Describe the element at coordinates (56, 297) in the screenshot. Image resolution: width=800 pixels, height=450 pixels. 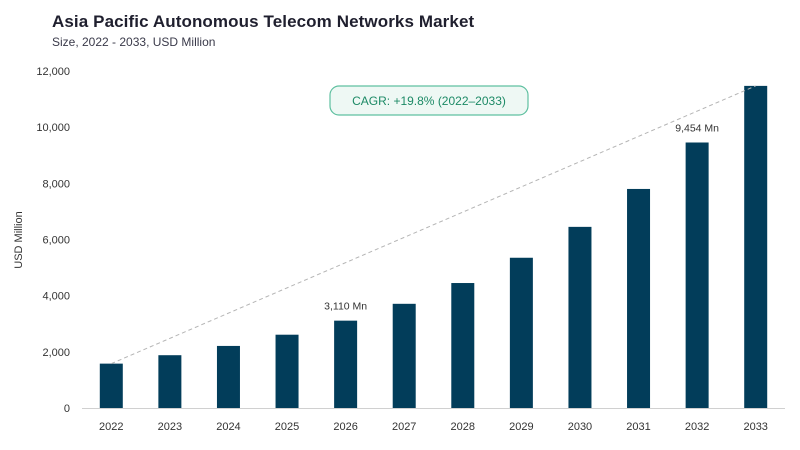
I see `y-tick-label: 4,000` at that location.